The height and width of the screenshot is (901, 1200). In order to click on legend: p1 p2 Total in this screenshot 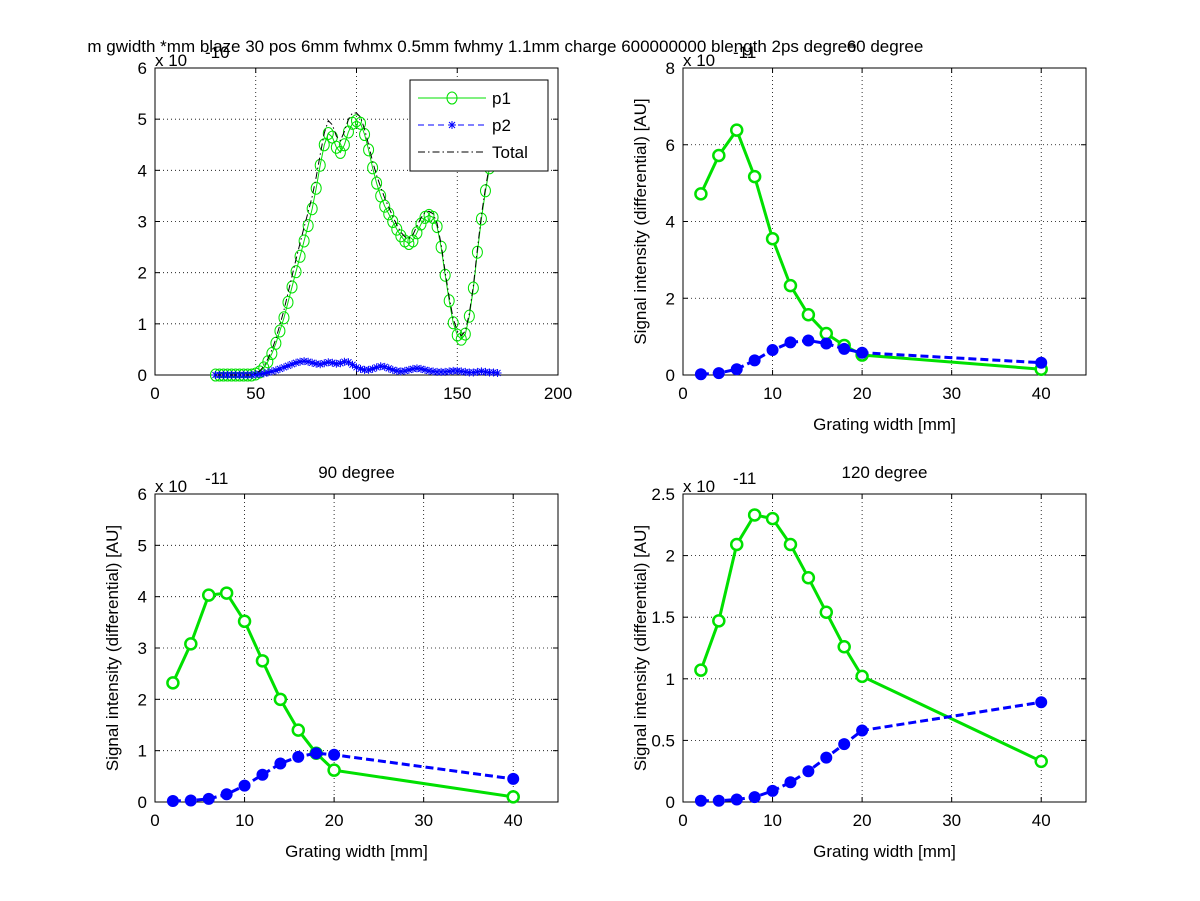, I will do `click(479, 125)`.